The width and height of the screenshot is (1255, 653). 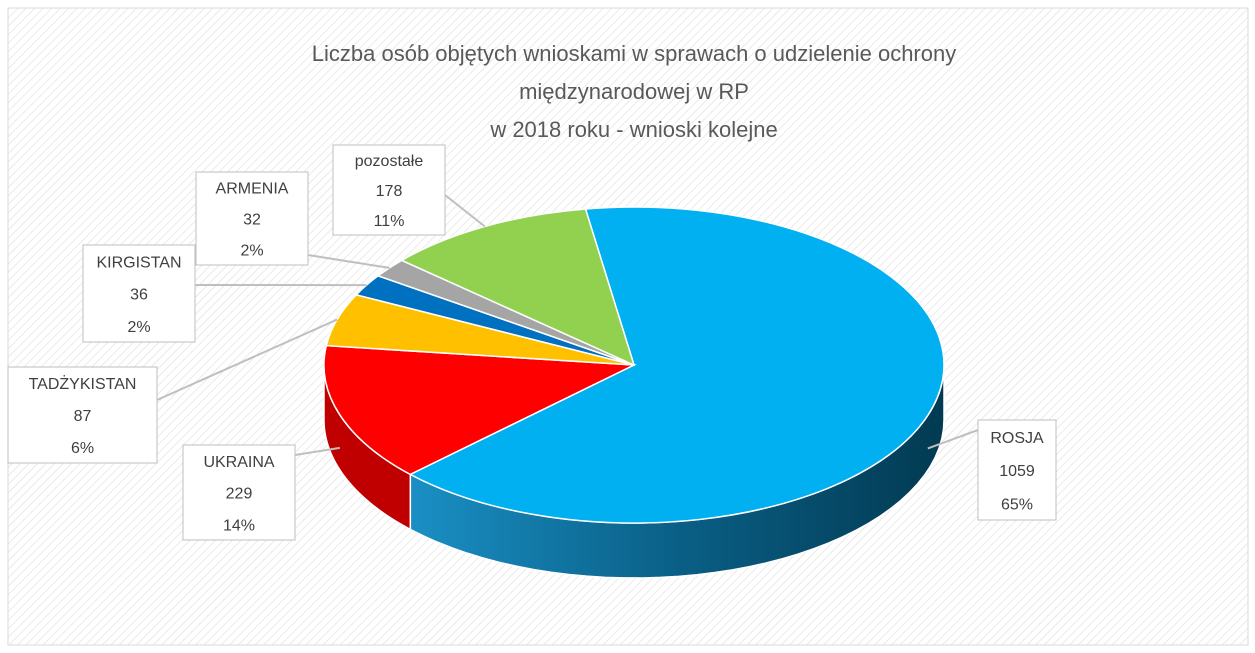 I want to click on data-label: 1059, so click(x=1017, y=471).